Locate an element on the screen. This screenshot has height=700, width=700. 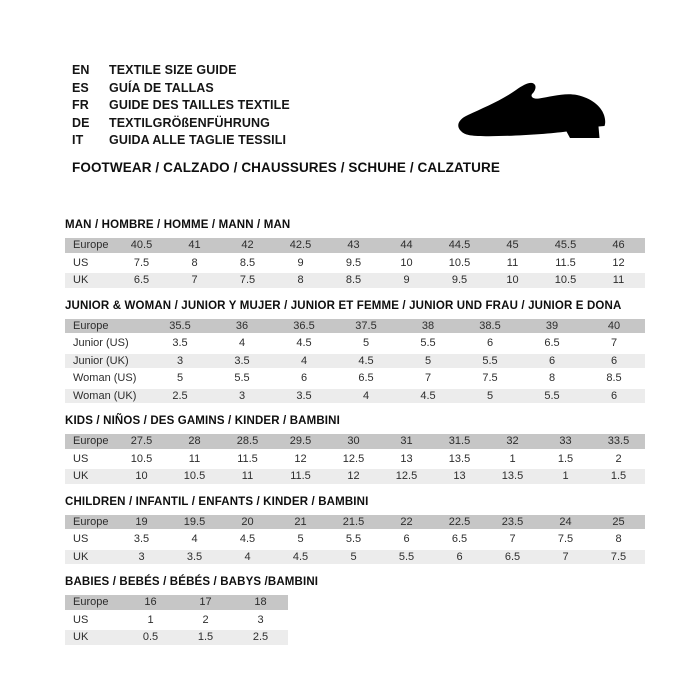
row-label-cell: UK is located at coordinates (90, 281).